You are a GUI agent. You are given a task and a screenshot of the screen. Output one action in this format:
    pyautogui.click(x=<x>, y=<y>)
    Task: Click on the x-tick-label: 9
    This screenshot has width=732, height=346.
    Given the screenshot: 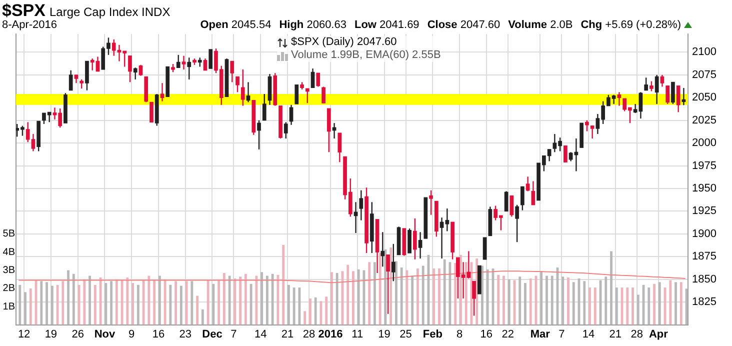 What is the action you would take?
    pyautogui.click(x=131, y=334)
    